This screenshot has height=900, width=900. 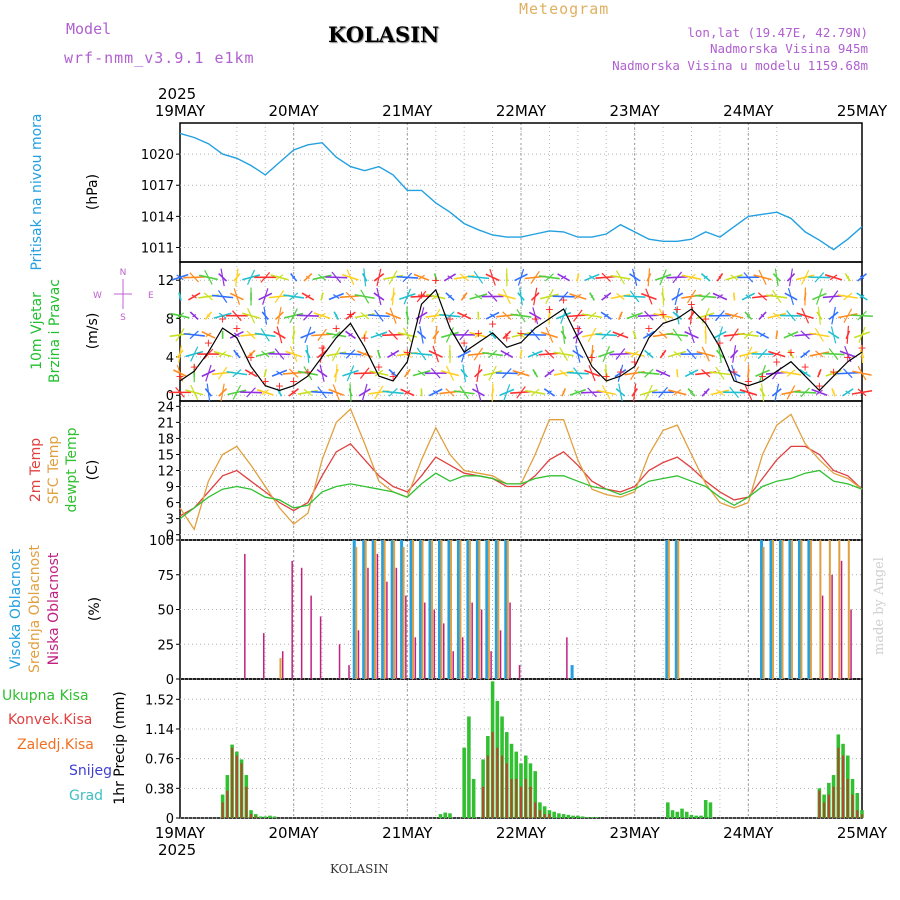 I want to click on cloud-side-label-high: Visoka Oblacnost, so click(x=16, y=608).